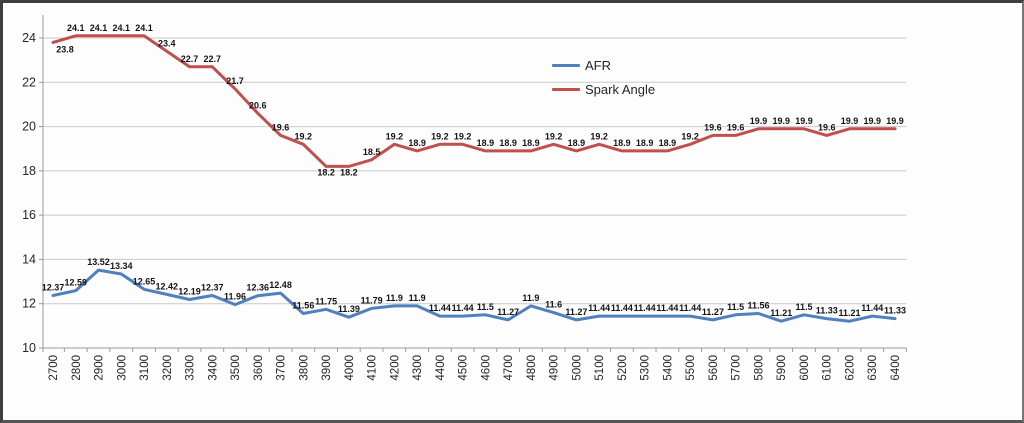 The height and width of the screenshot is (423, 1024). Describe the element at coordinates (326, 301) in the screenshot. I see `data-label: 11.75` at that location.